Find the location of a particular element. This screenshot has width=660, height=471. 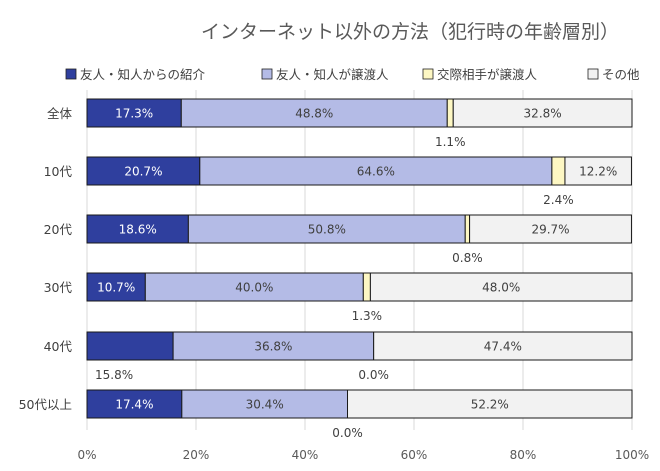

x-tick-label: 0% is located at coordinates (86, 455).